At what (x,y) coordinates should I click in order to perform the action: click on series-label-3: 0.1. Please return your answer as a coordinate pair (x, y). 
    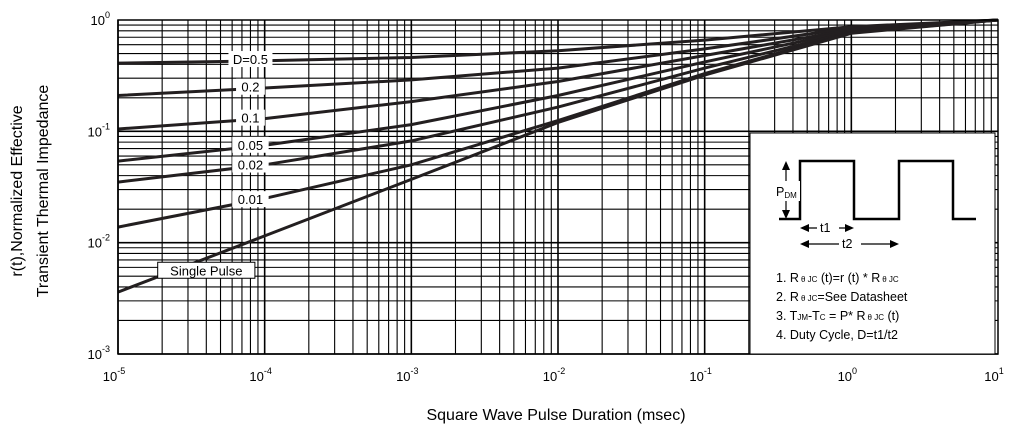
    Looking at the image, I should click on (250, 118).